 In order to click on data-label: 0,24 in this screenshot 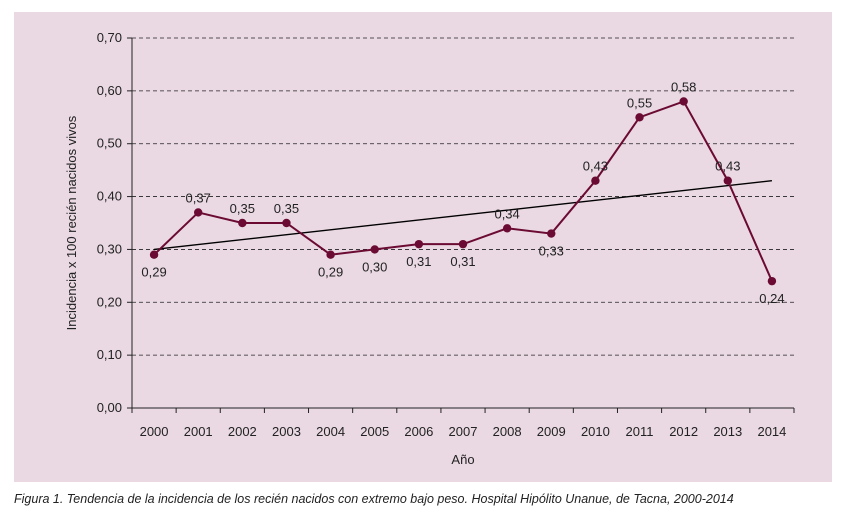, I will do `click(771, 298)`.